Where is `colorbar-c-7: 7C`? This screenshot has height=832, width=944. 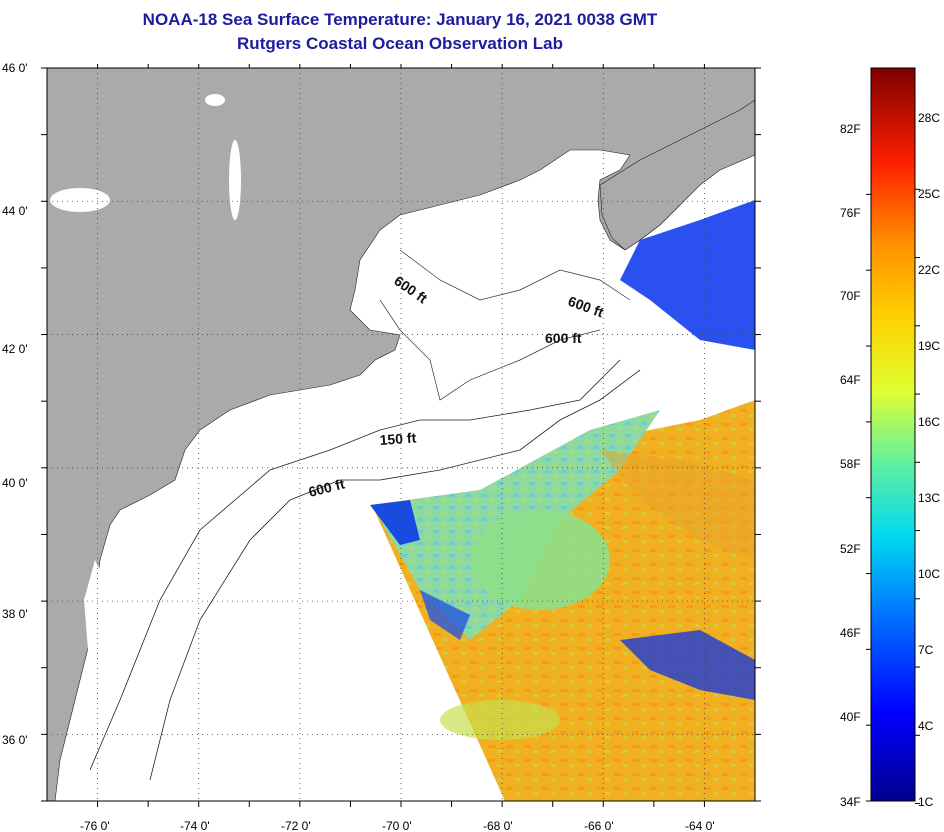
colorbar-c-7: 7C is located at coordinates (926, 650).